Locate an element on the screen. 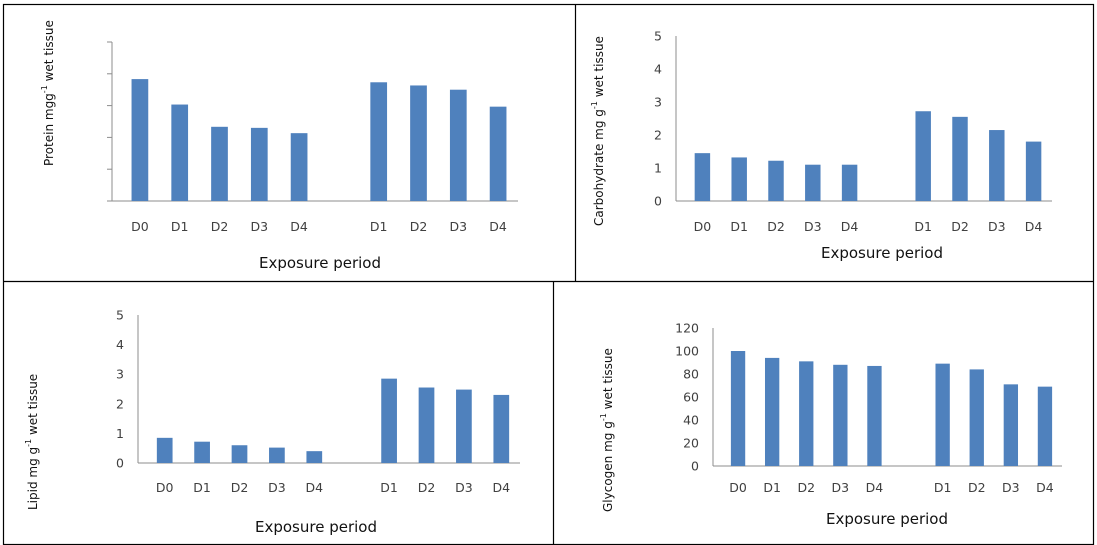 The image size is (1097, 545). y-tick-label: 100 is located at coordinates (687, 351).